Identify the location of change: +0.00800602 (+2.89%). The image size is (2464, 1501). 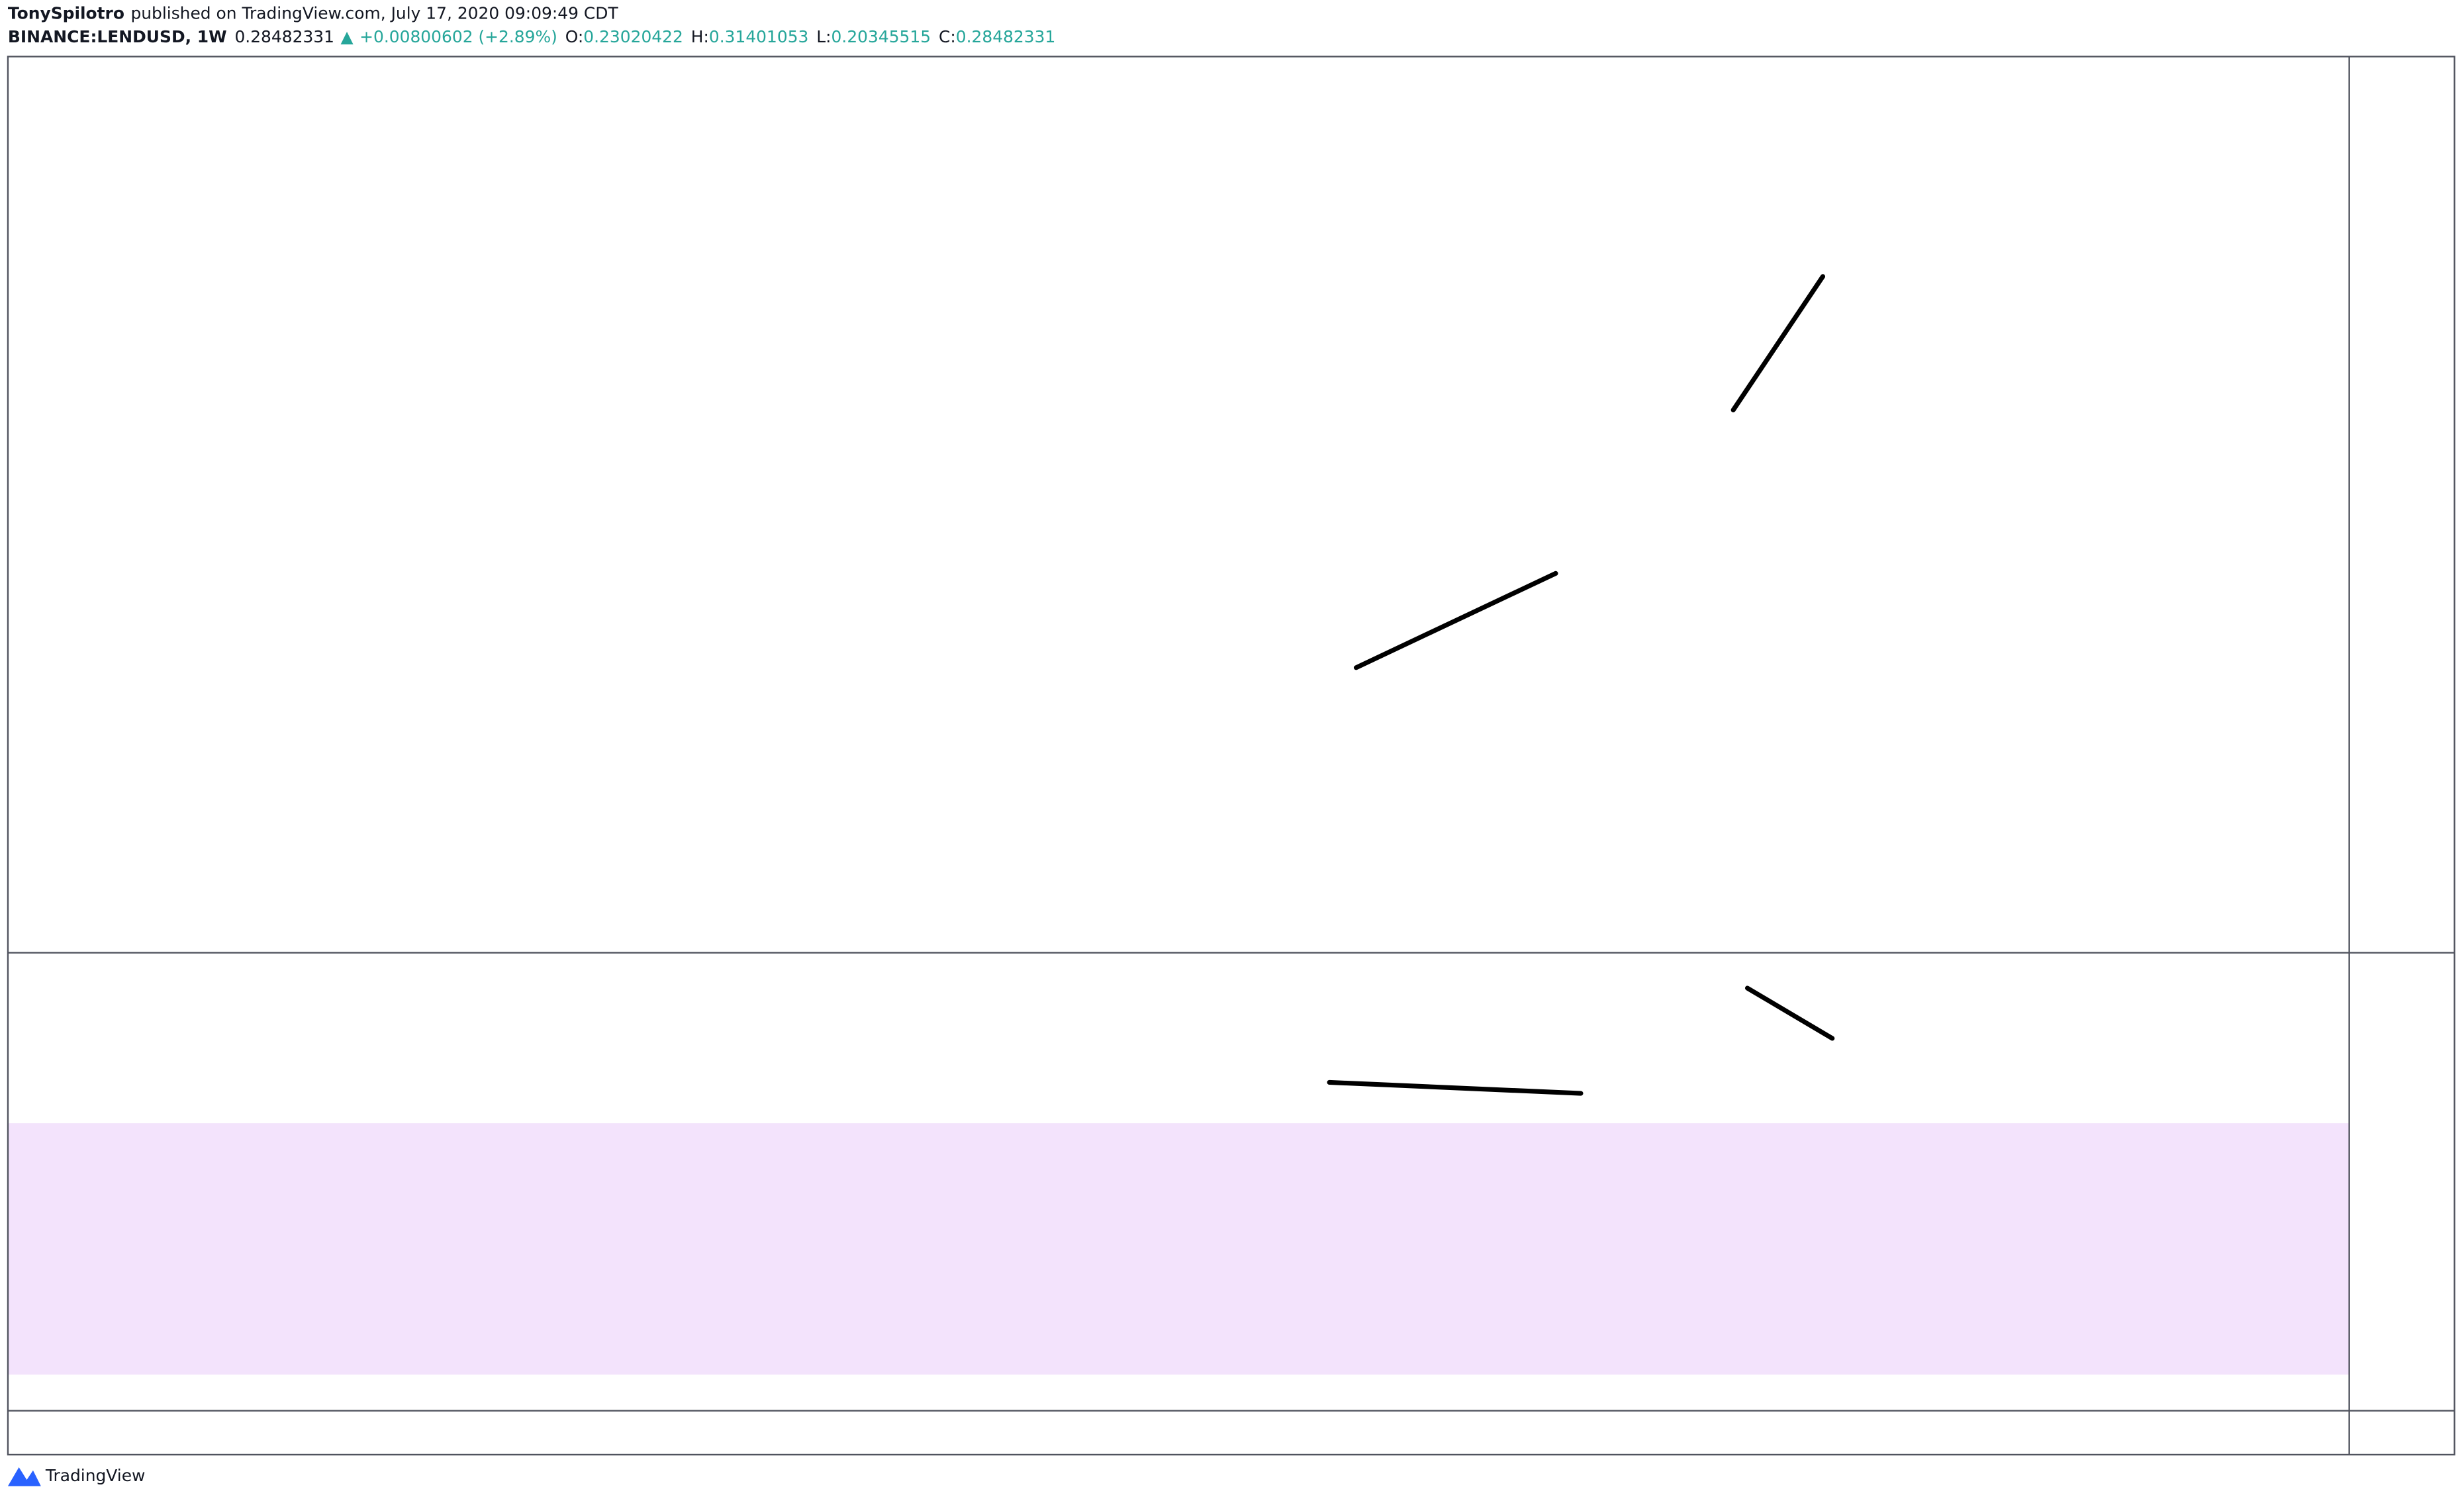
(458, 36).